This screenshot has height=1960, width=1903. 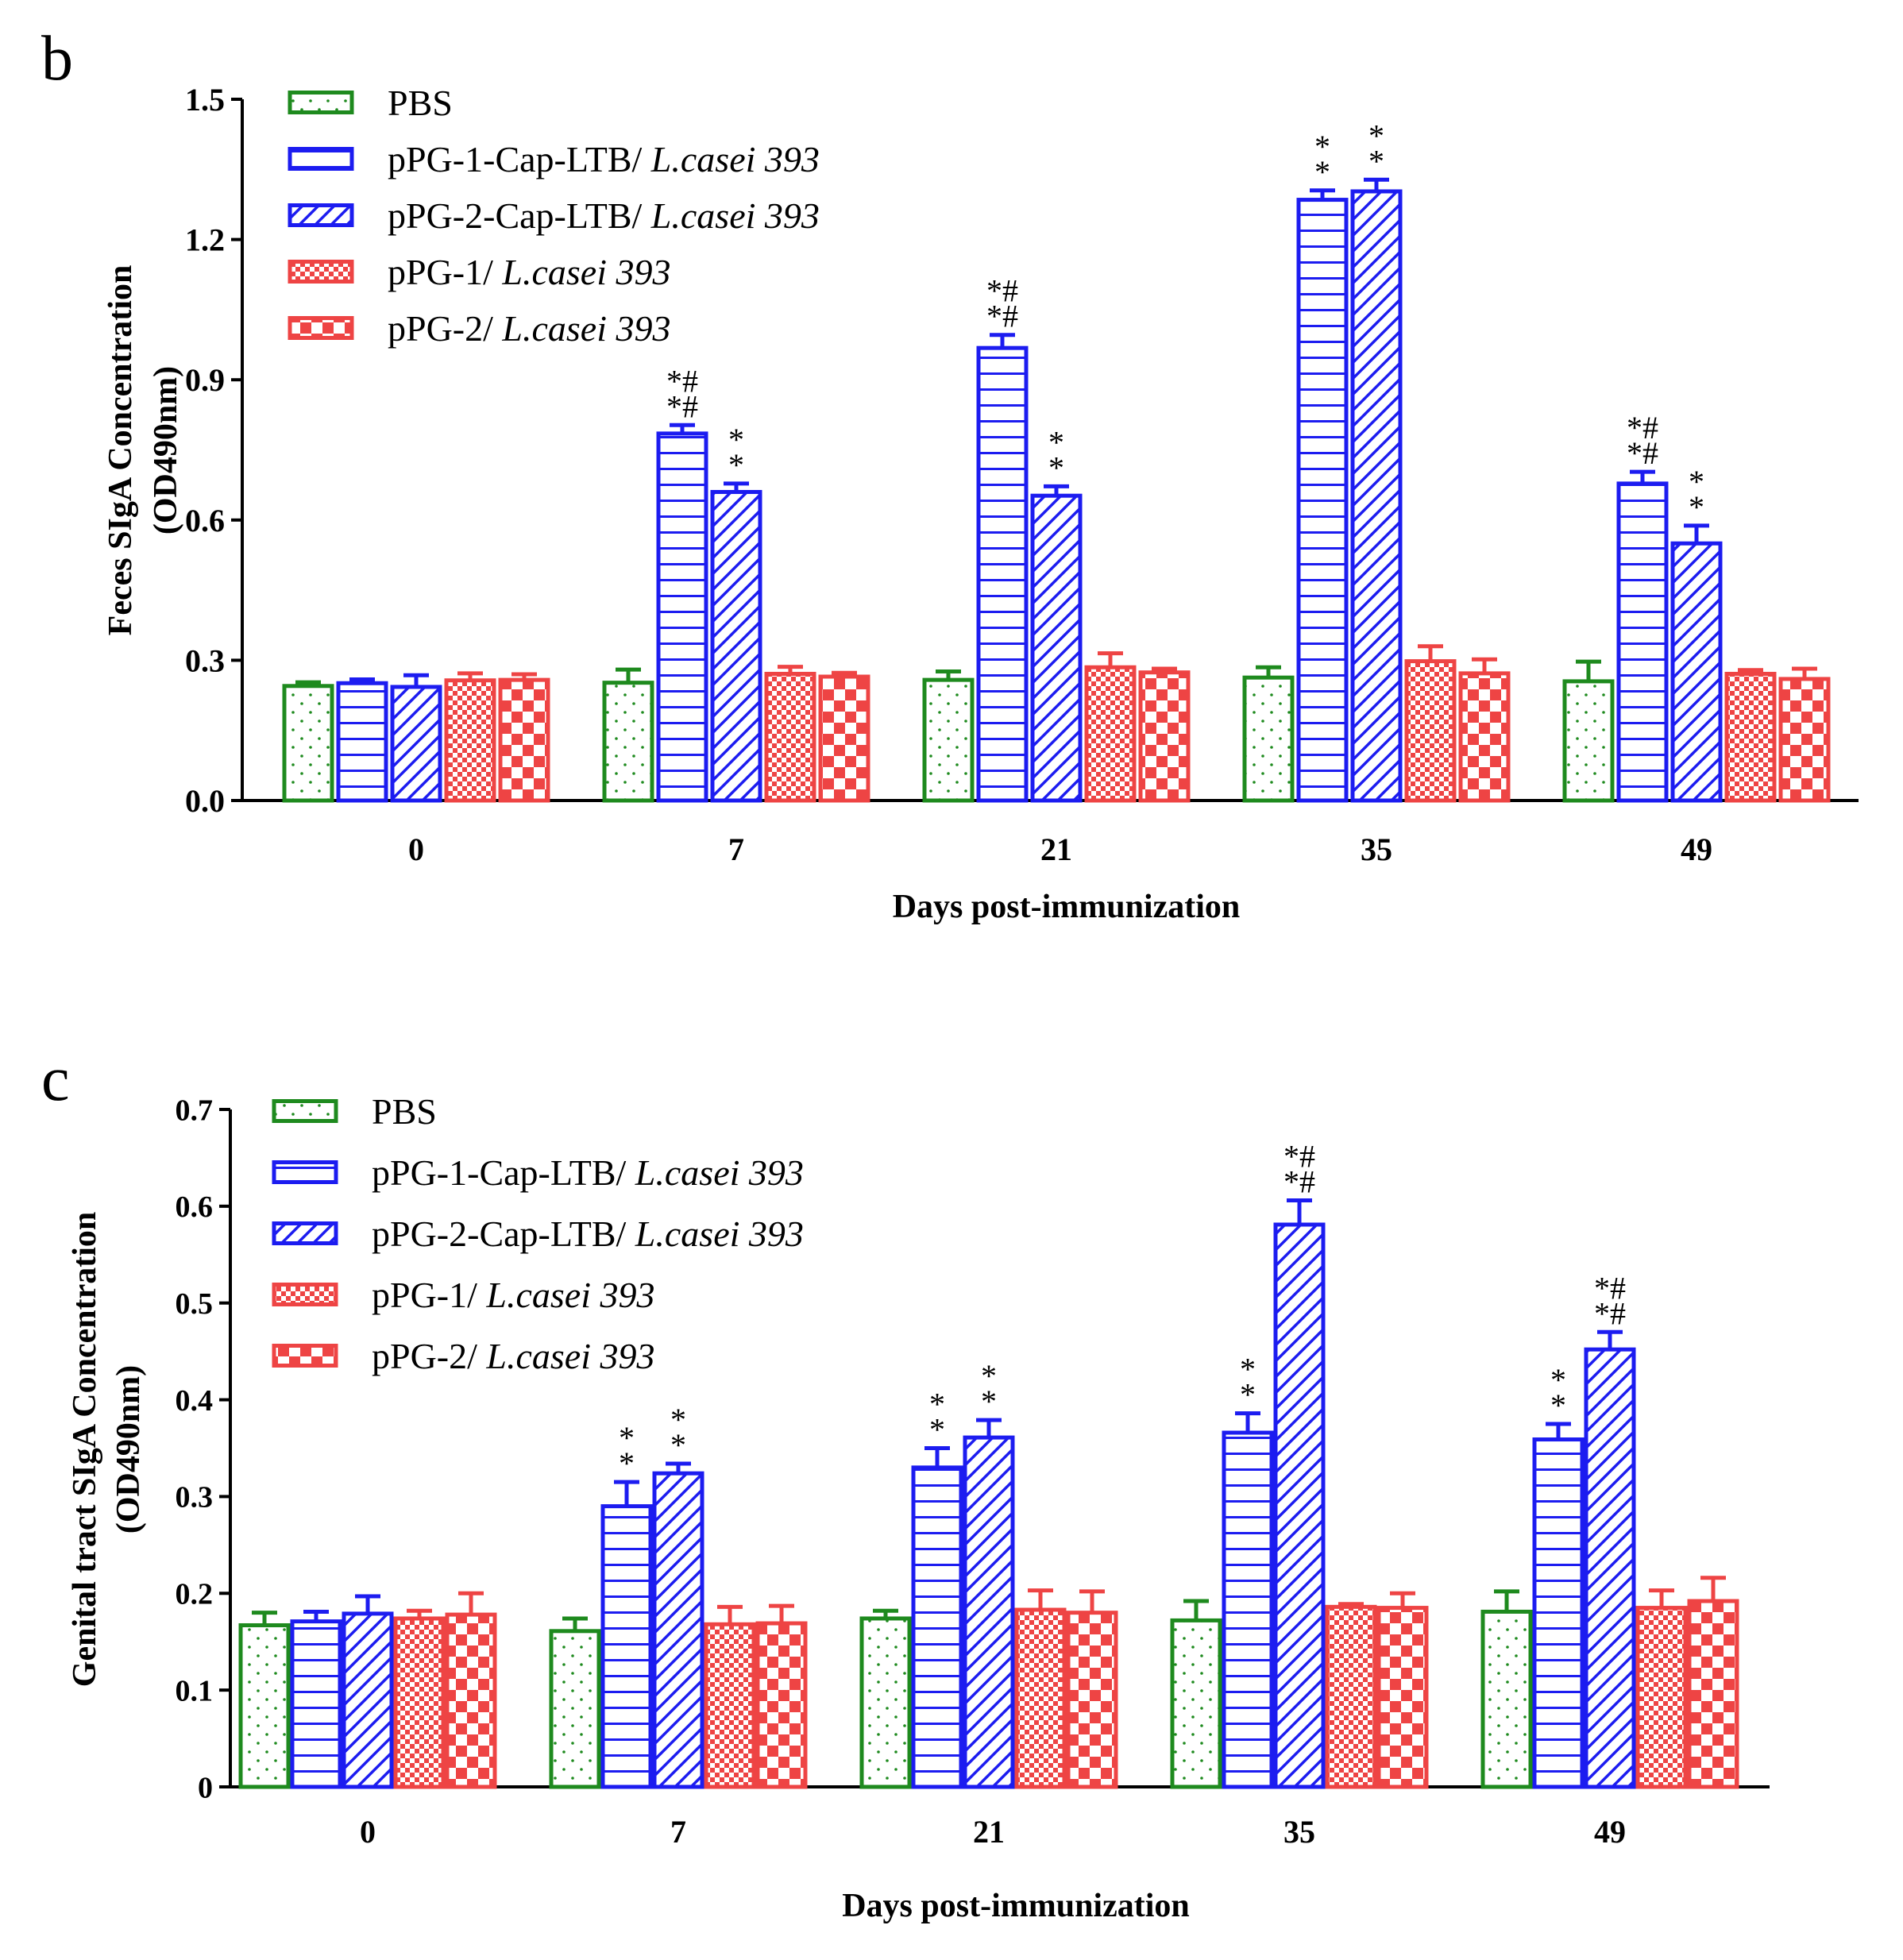 What do you see at coordinates (514, 1295) in the screenshot?
I see `legend-label: pPG-1/ L.casei 393` at bounding box center [514, 1295].